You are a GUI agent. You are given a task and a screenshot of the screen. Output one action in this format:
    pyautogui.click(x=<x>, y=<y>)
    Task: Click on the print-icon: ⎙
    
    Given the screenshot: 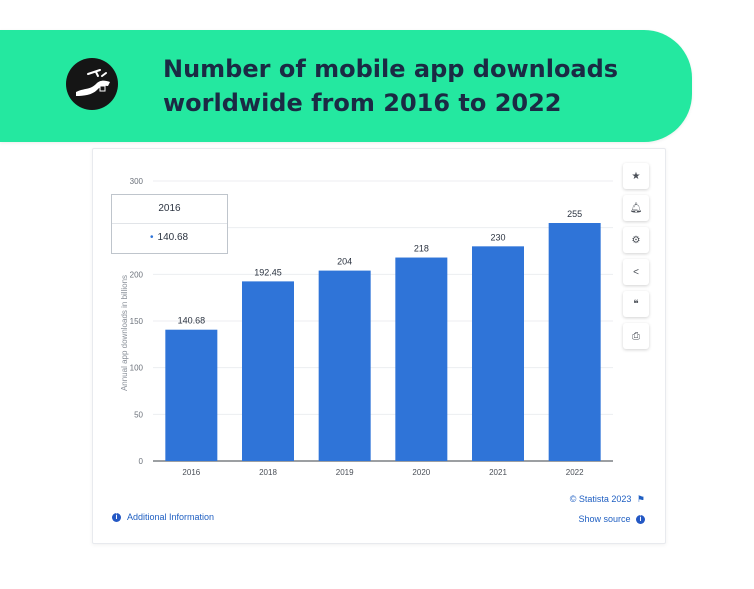 What is the action you would take?
    pyautogui.click(x=636, y=336)
    